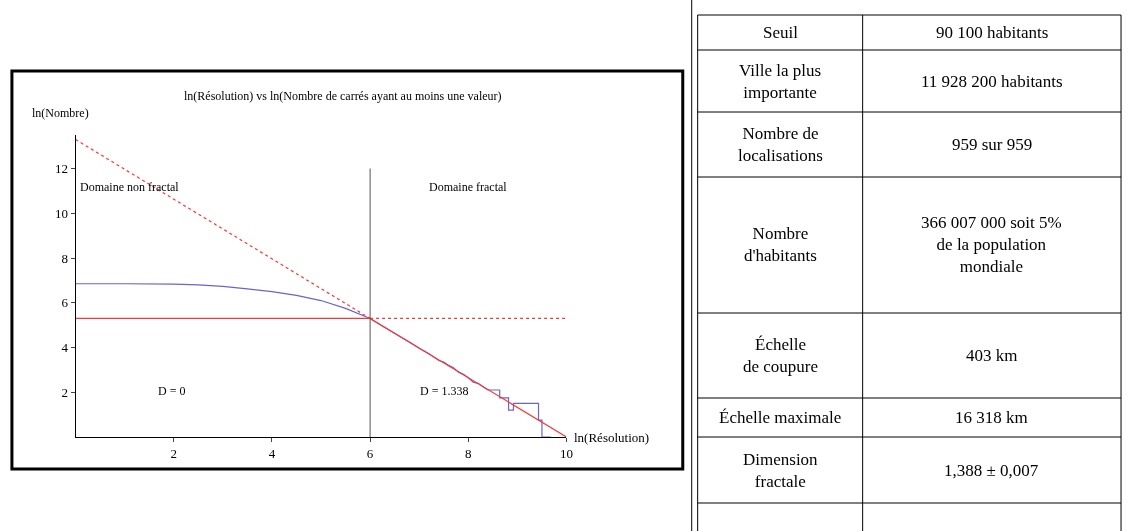 This screenshot has height=531, width=1135. What do you see at coordinates (61, 169) in the screenshot?
I see `y-tick-label: 12` at bounding box center [61, 169].